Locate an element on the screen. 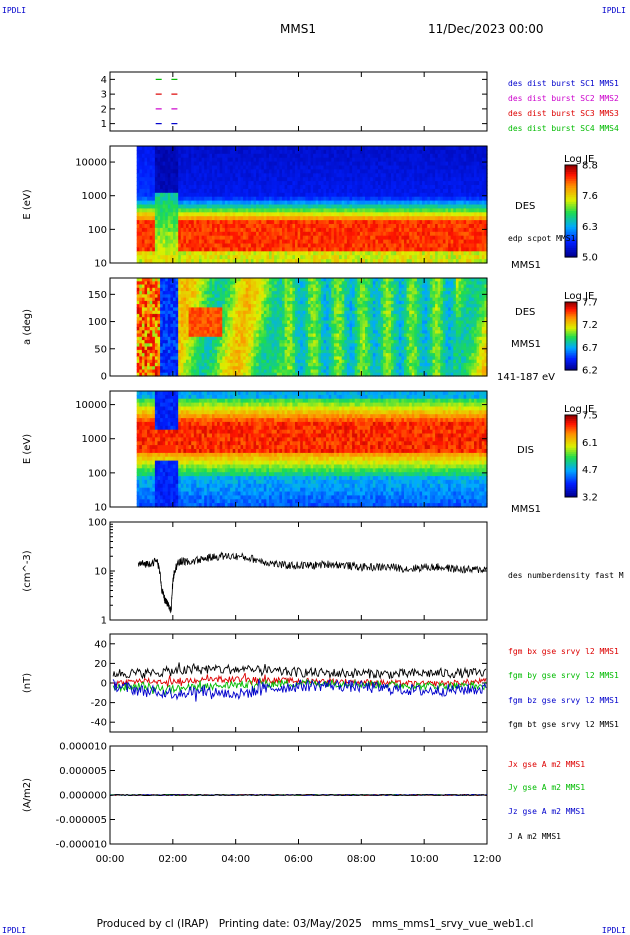  des-energy-y-tick-label: 10000 is located at coordinates (91, 163).